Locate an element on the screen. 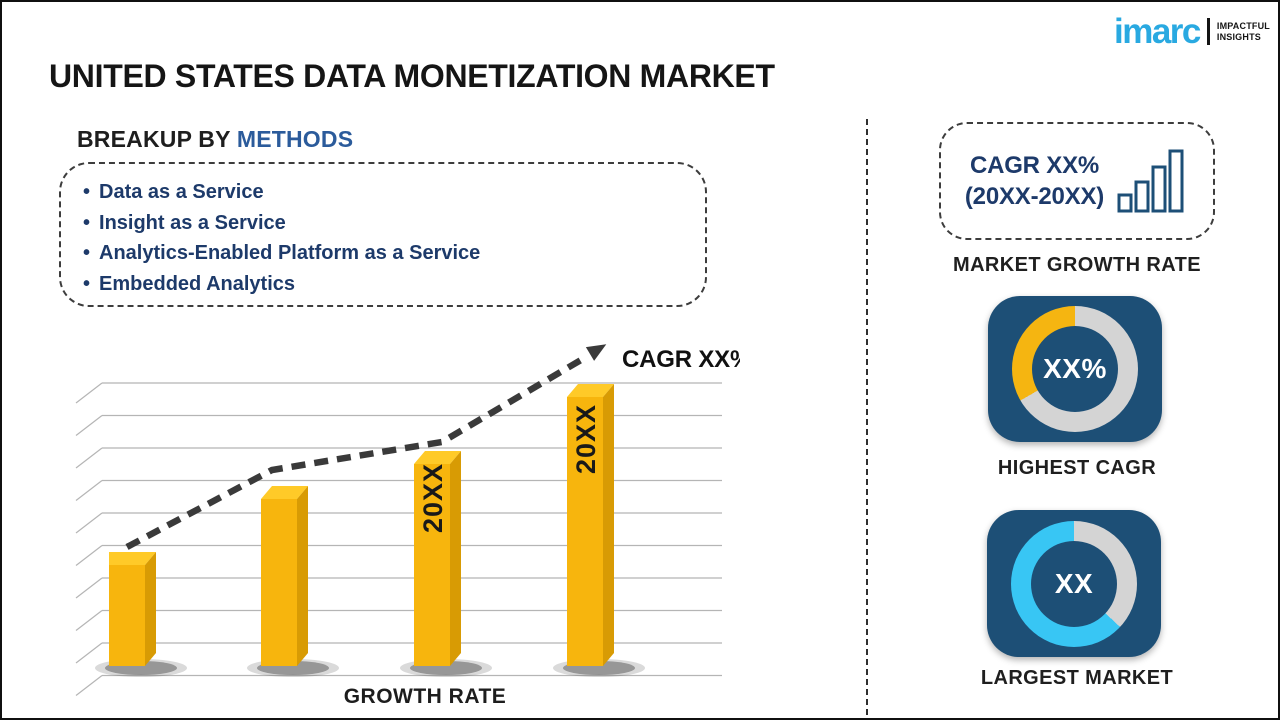 This screenshot has width=1280, height=720. highest-cagr-label: HIGHEST CAGR is located at coordinates (1077, 468).